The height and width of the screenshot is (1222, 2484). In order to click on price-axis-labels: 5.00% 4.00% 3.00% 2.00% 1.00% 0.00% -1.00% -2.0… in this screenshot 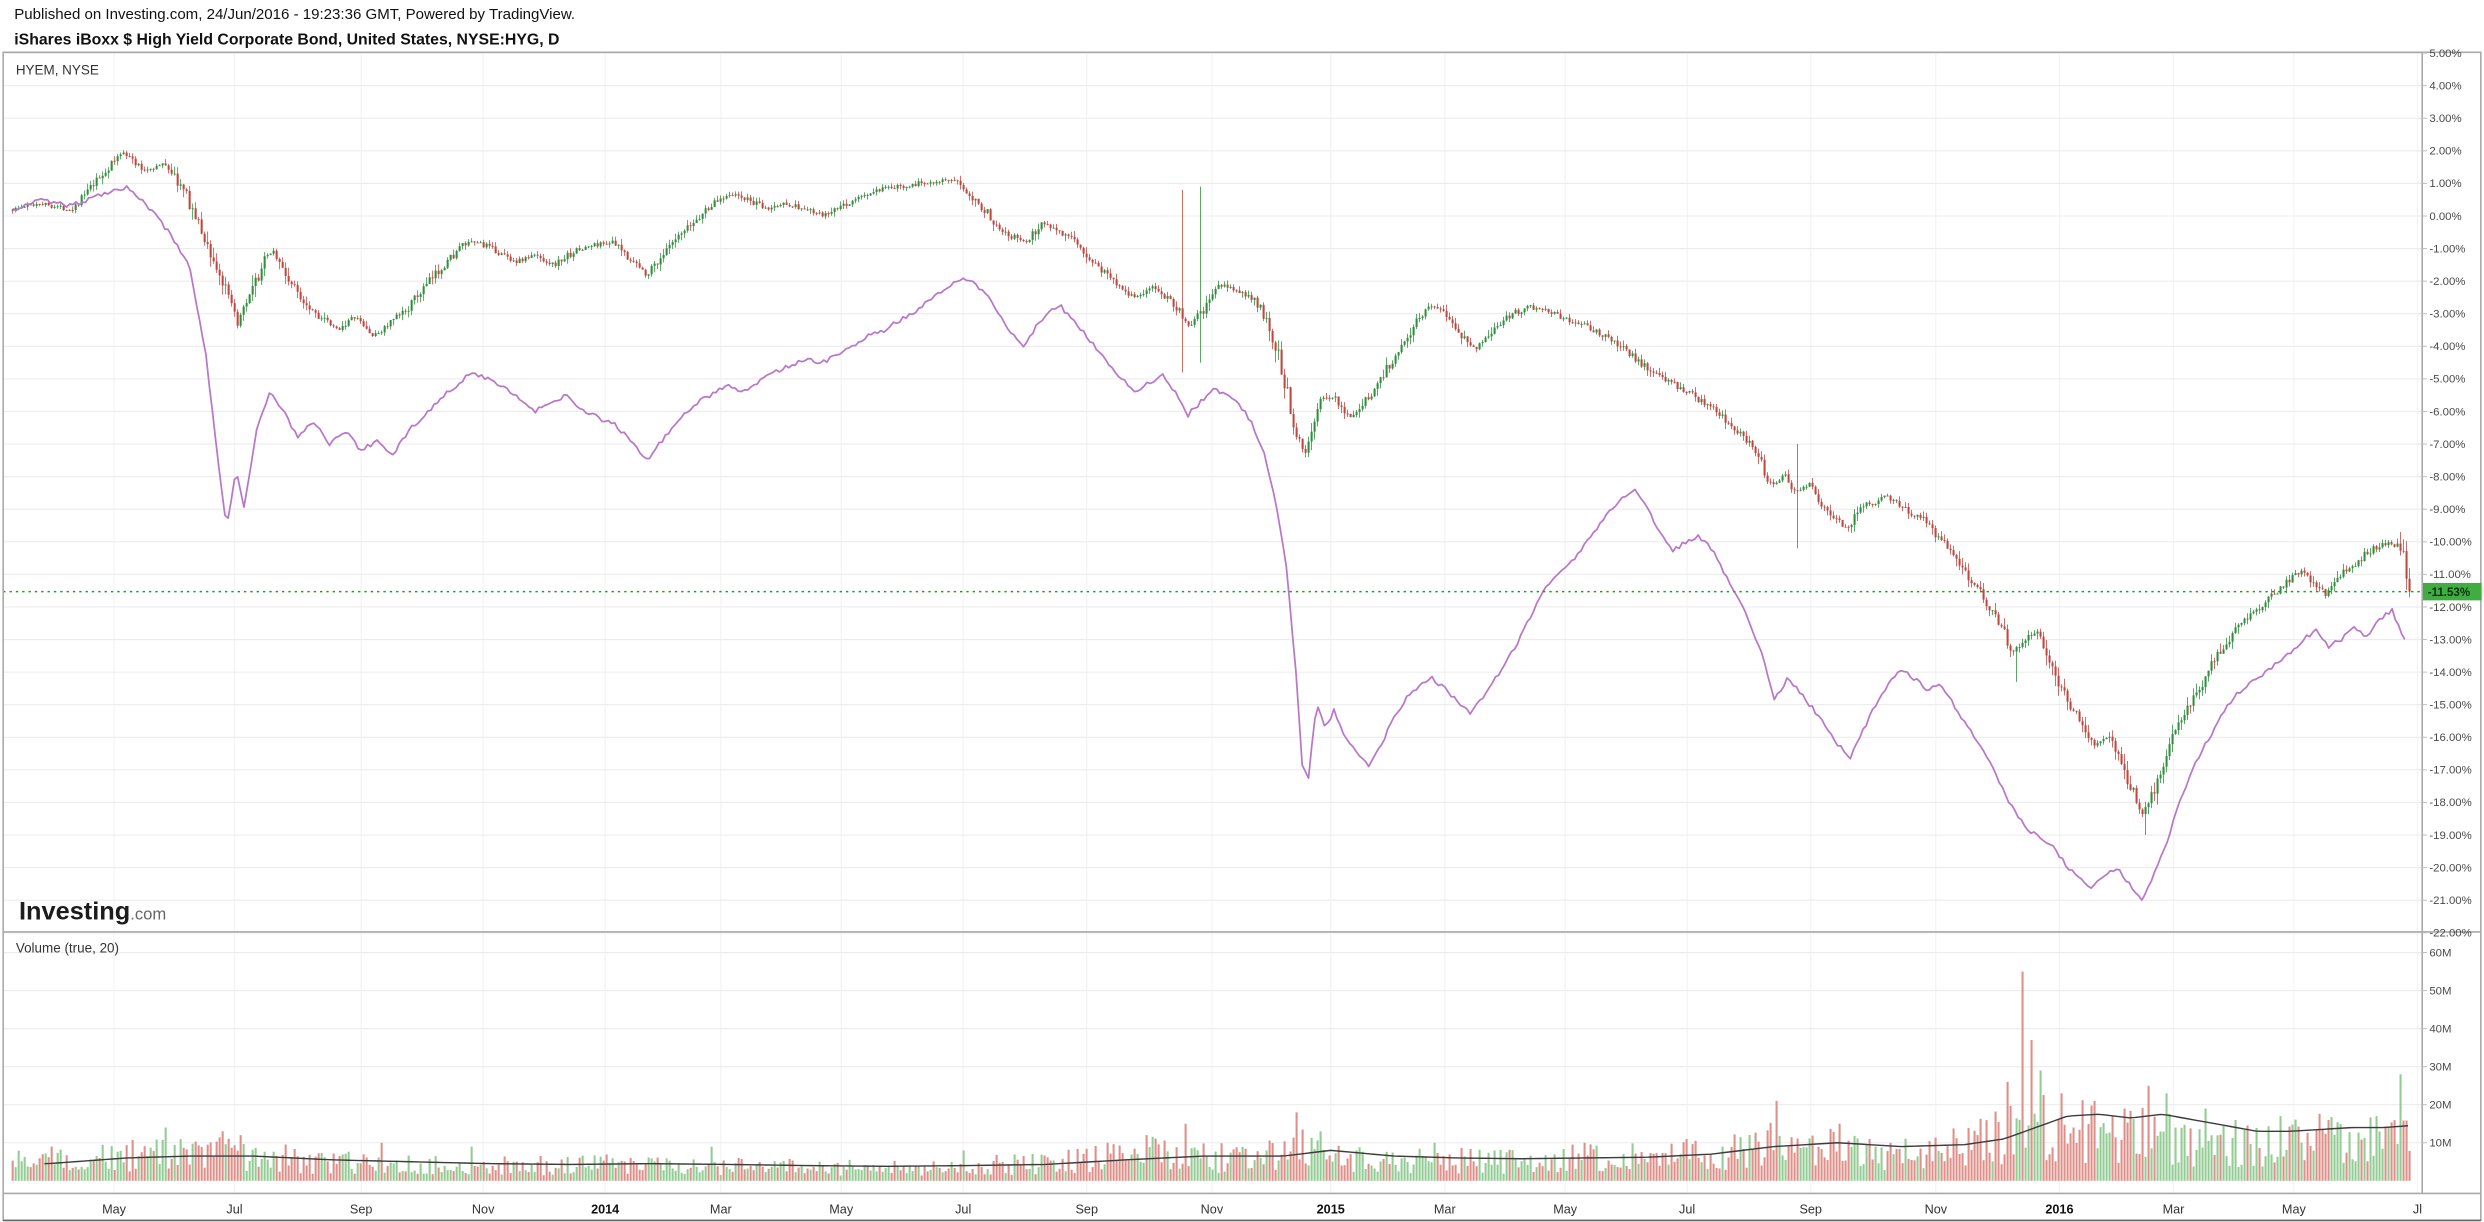, I will do `click(2447, 494)`.